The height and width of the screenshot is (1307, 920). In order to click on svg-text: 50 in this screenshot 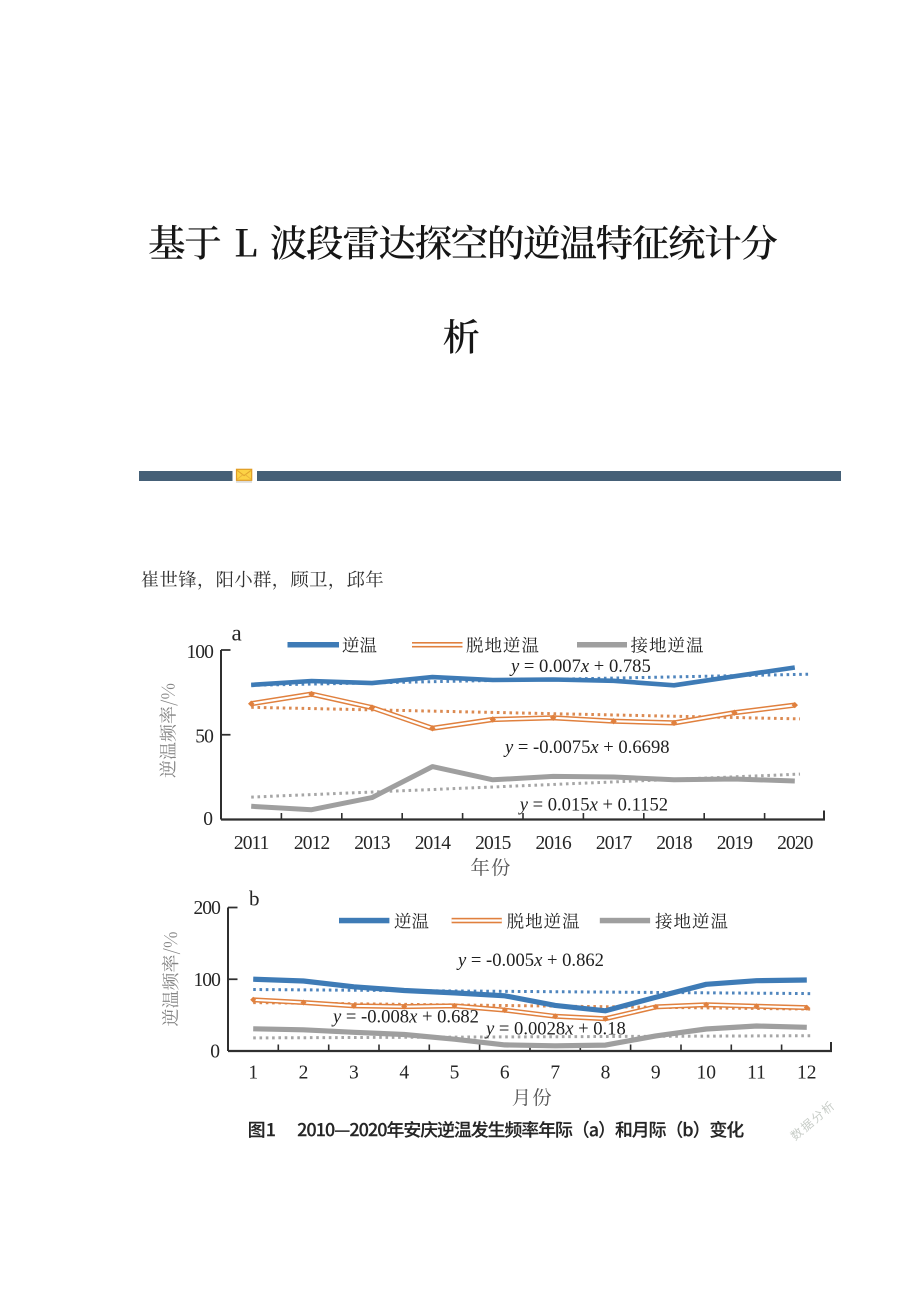, I will do `click(204, 737)`.